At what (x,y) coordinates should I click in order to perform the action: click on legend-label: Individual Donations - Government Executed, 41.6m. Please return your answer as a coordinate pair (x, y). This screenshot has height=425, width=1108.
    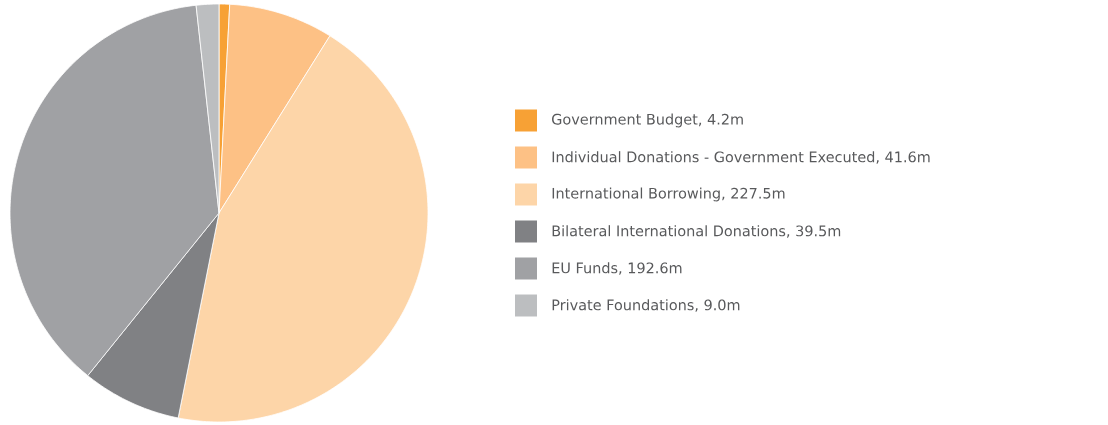
    Looking at the image, I should click on (741, 157).